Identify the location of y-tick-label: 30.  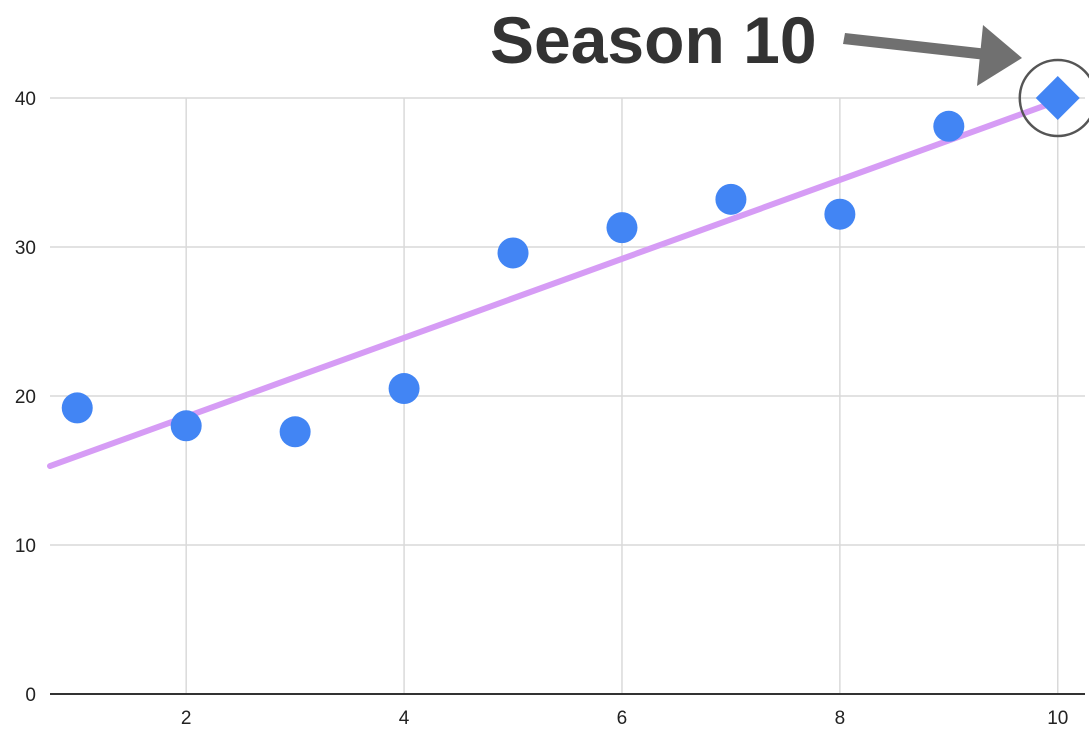
(25, 248).